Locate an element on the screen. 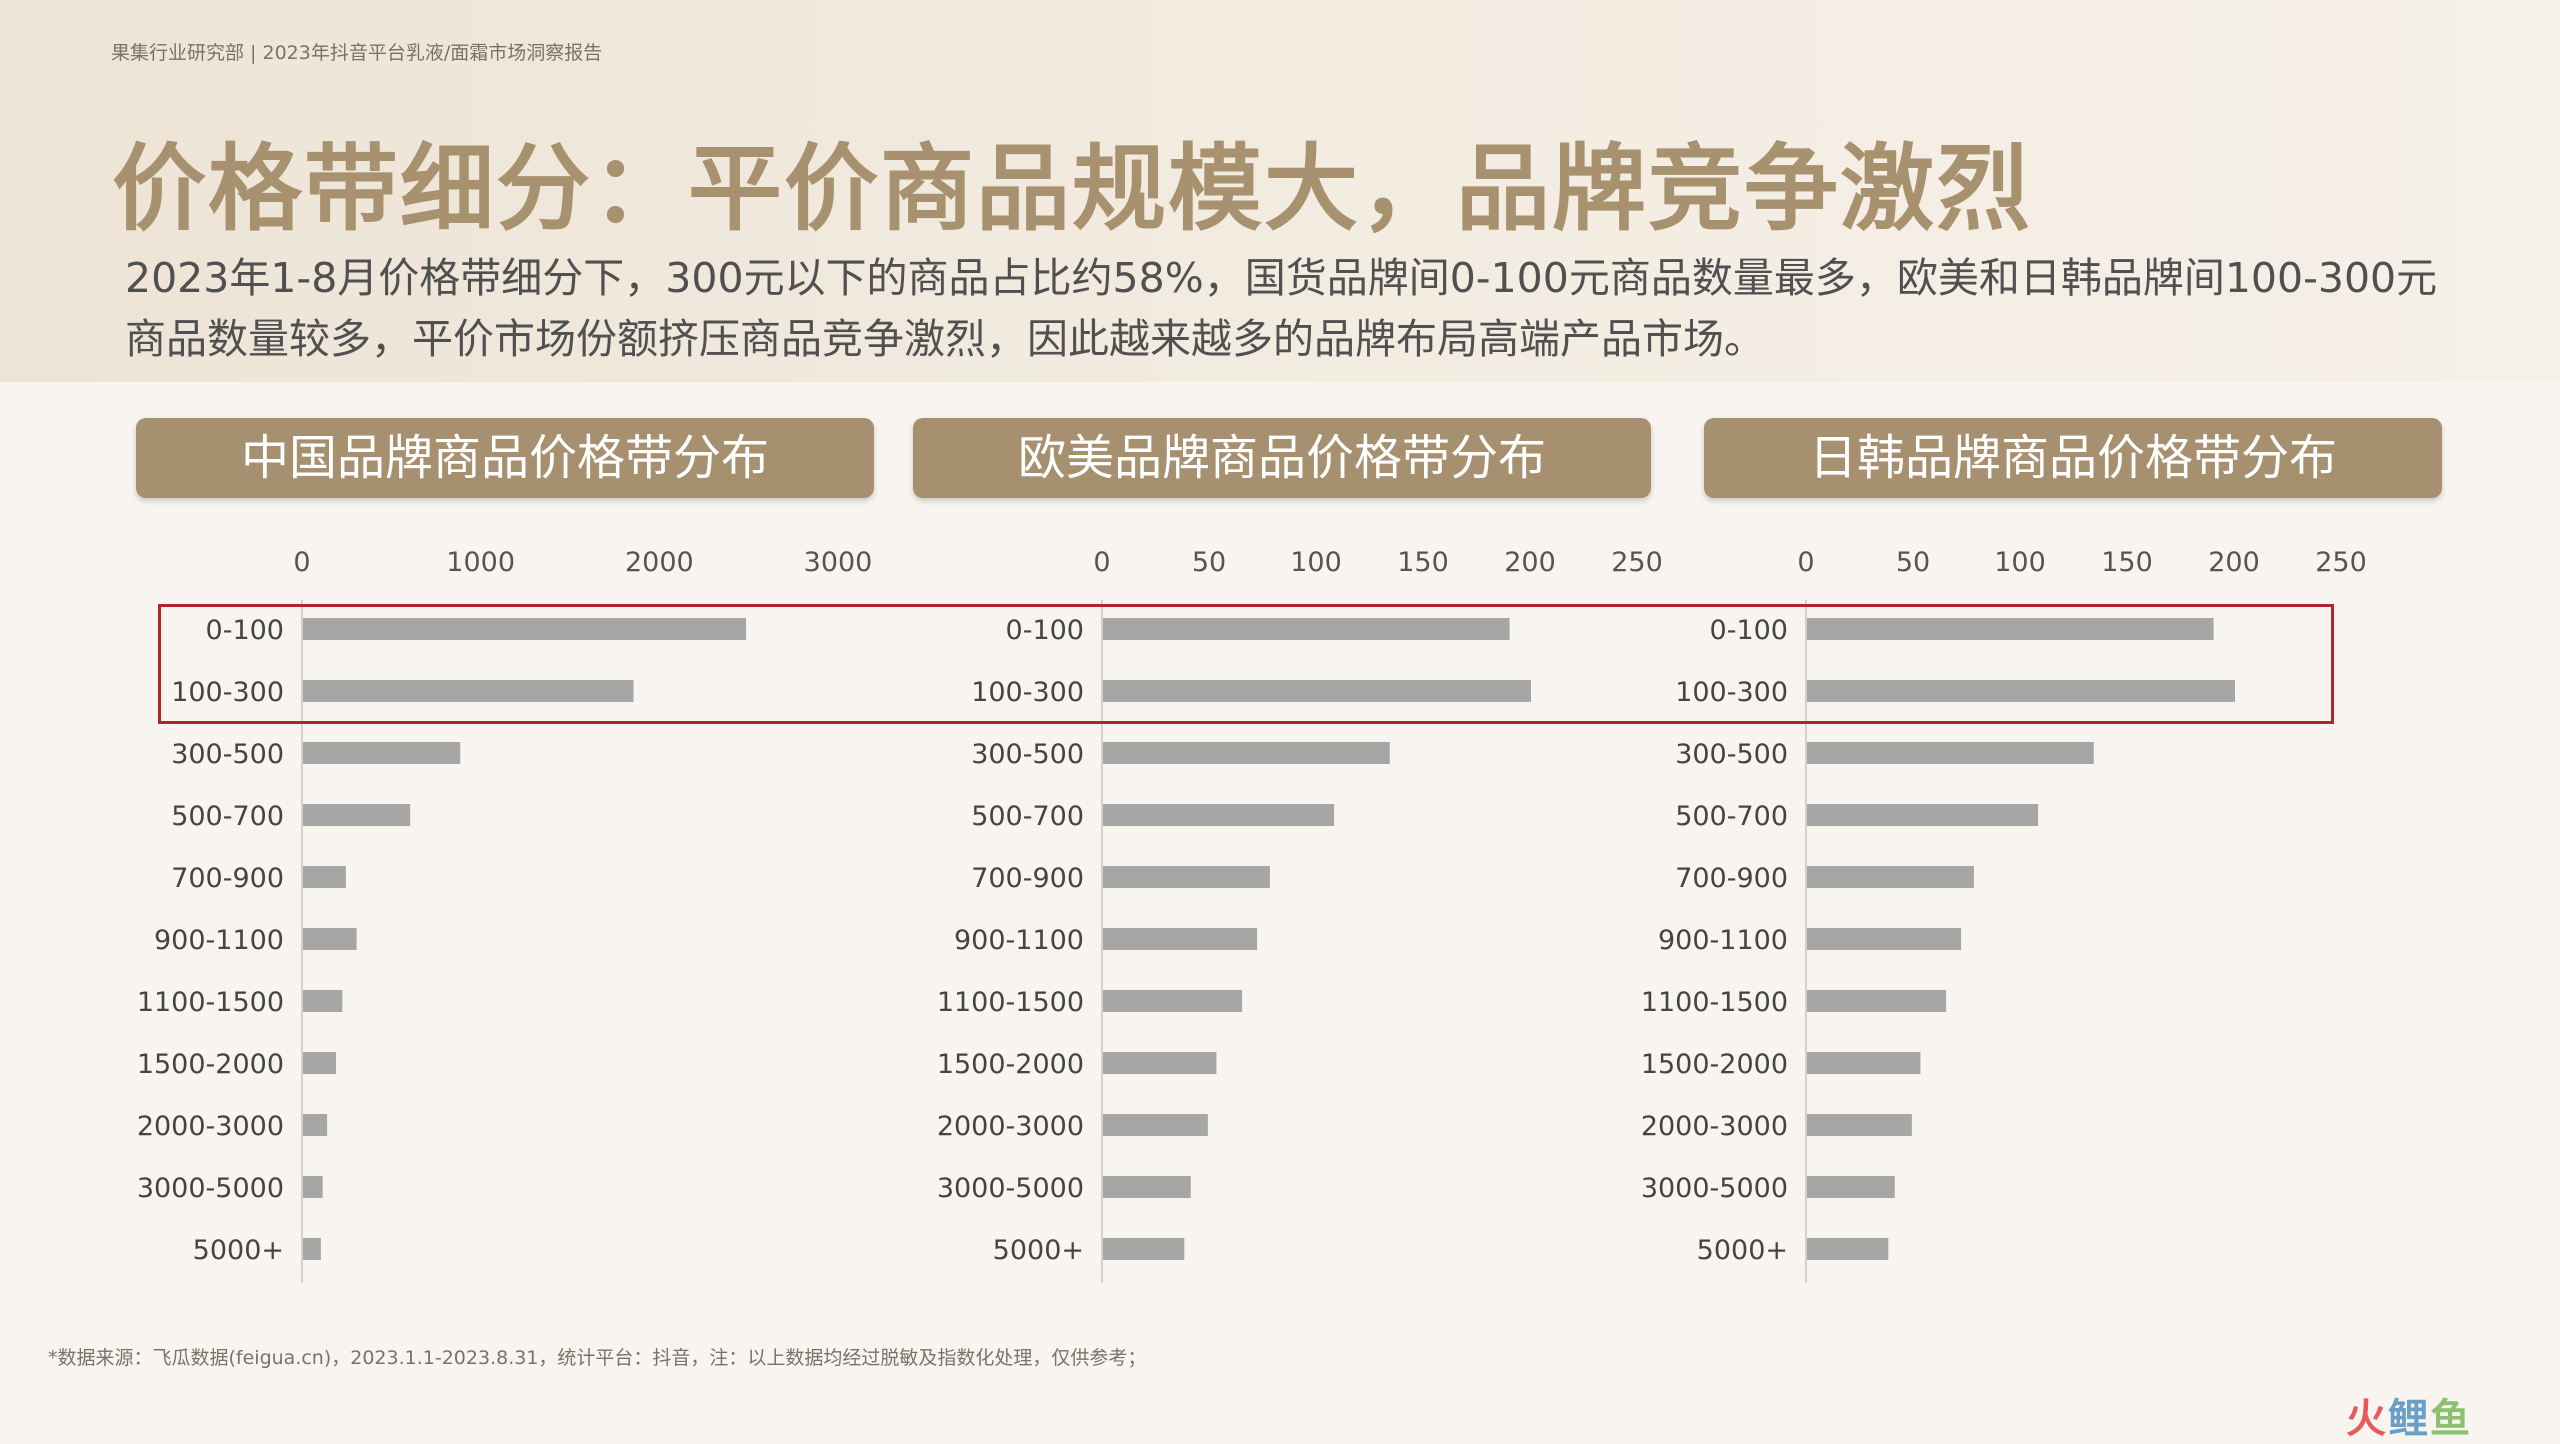 This screenshot has width=2560, height=1444. page-title: 价格带细分：平价商品规模大，品牌竞争激烈 is located at coordinates (1072, 189).